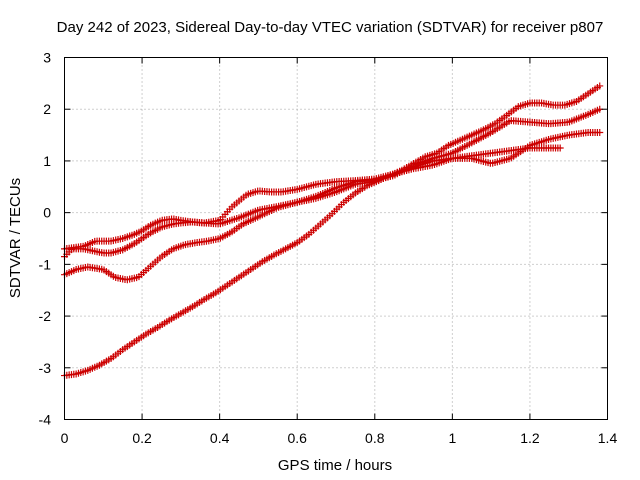 The image size is (640, 480). I want to click on x-tick-label: 0.2, so click(142, 438).